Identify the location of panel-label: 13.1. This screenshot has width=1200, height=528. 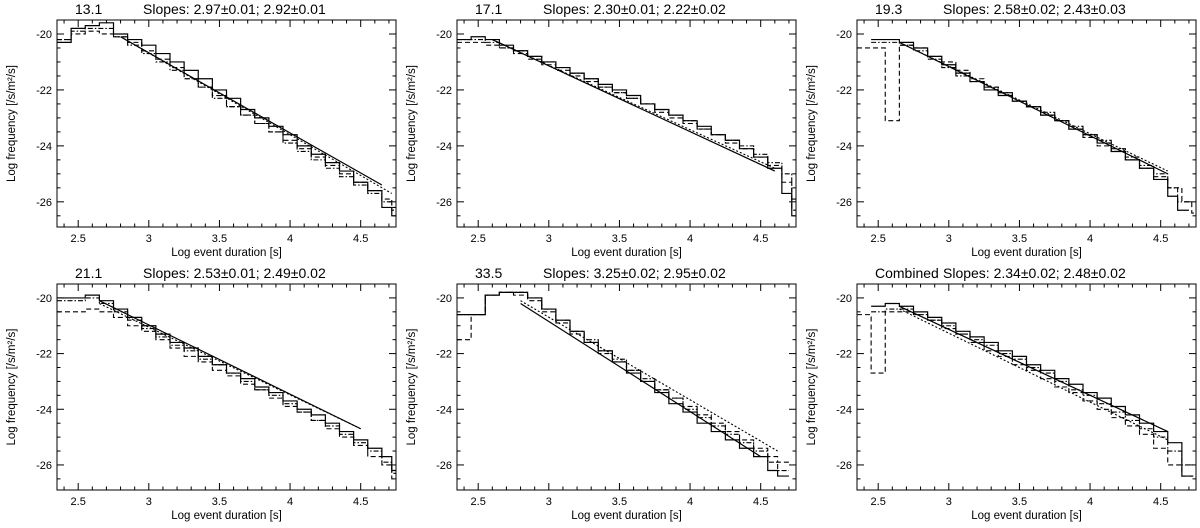
(88, 9).